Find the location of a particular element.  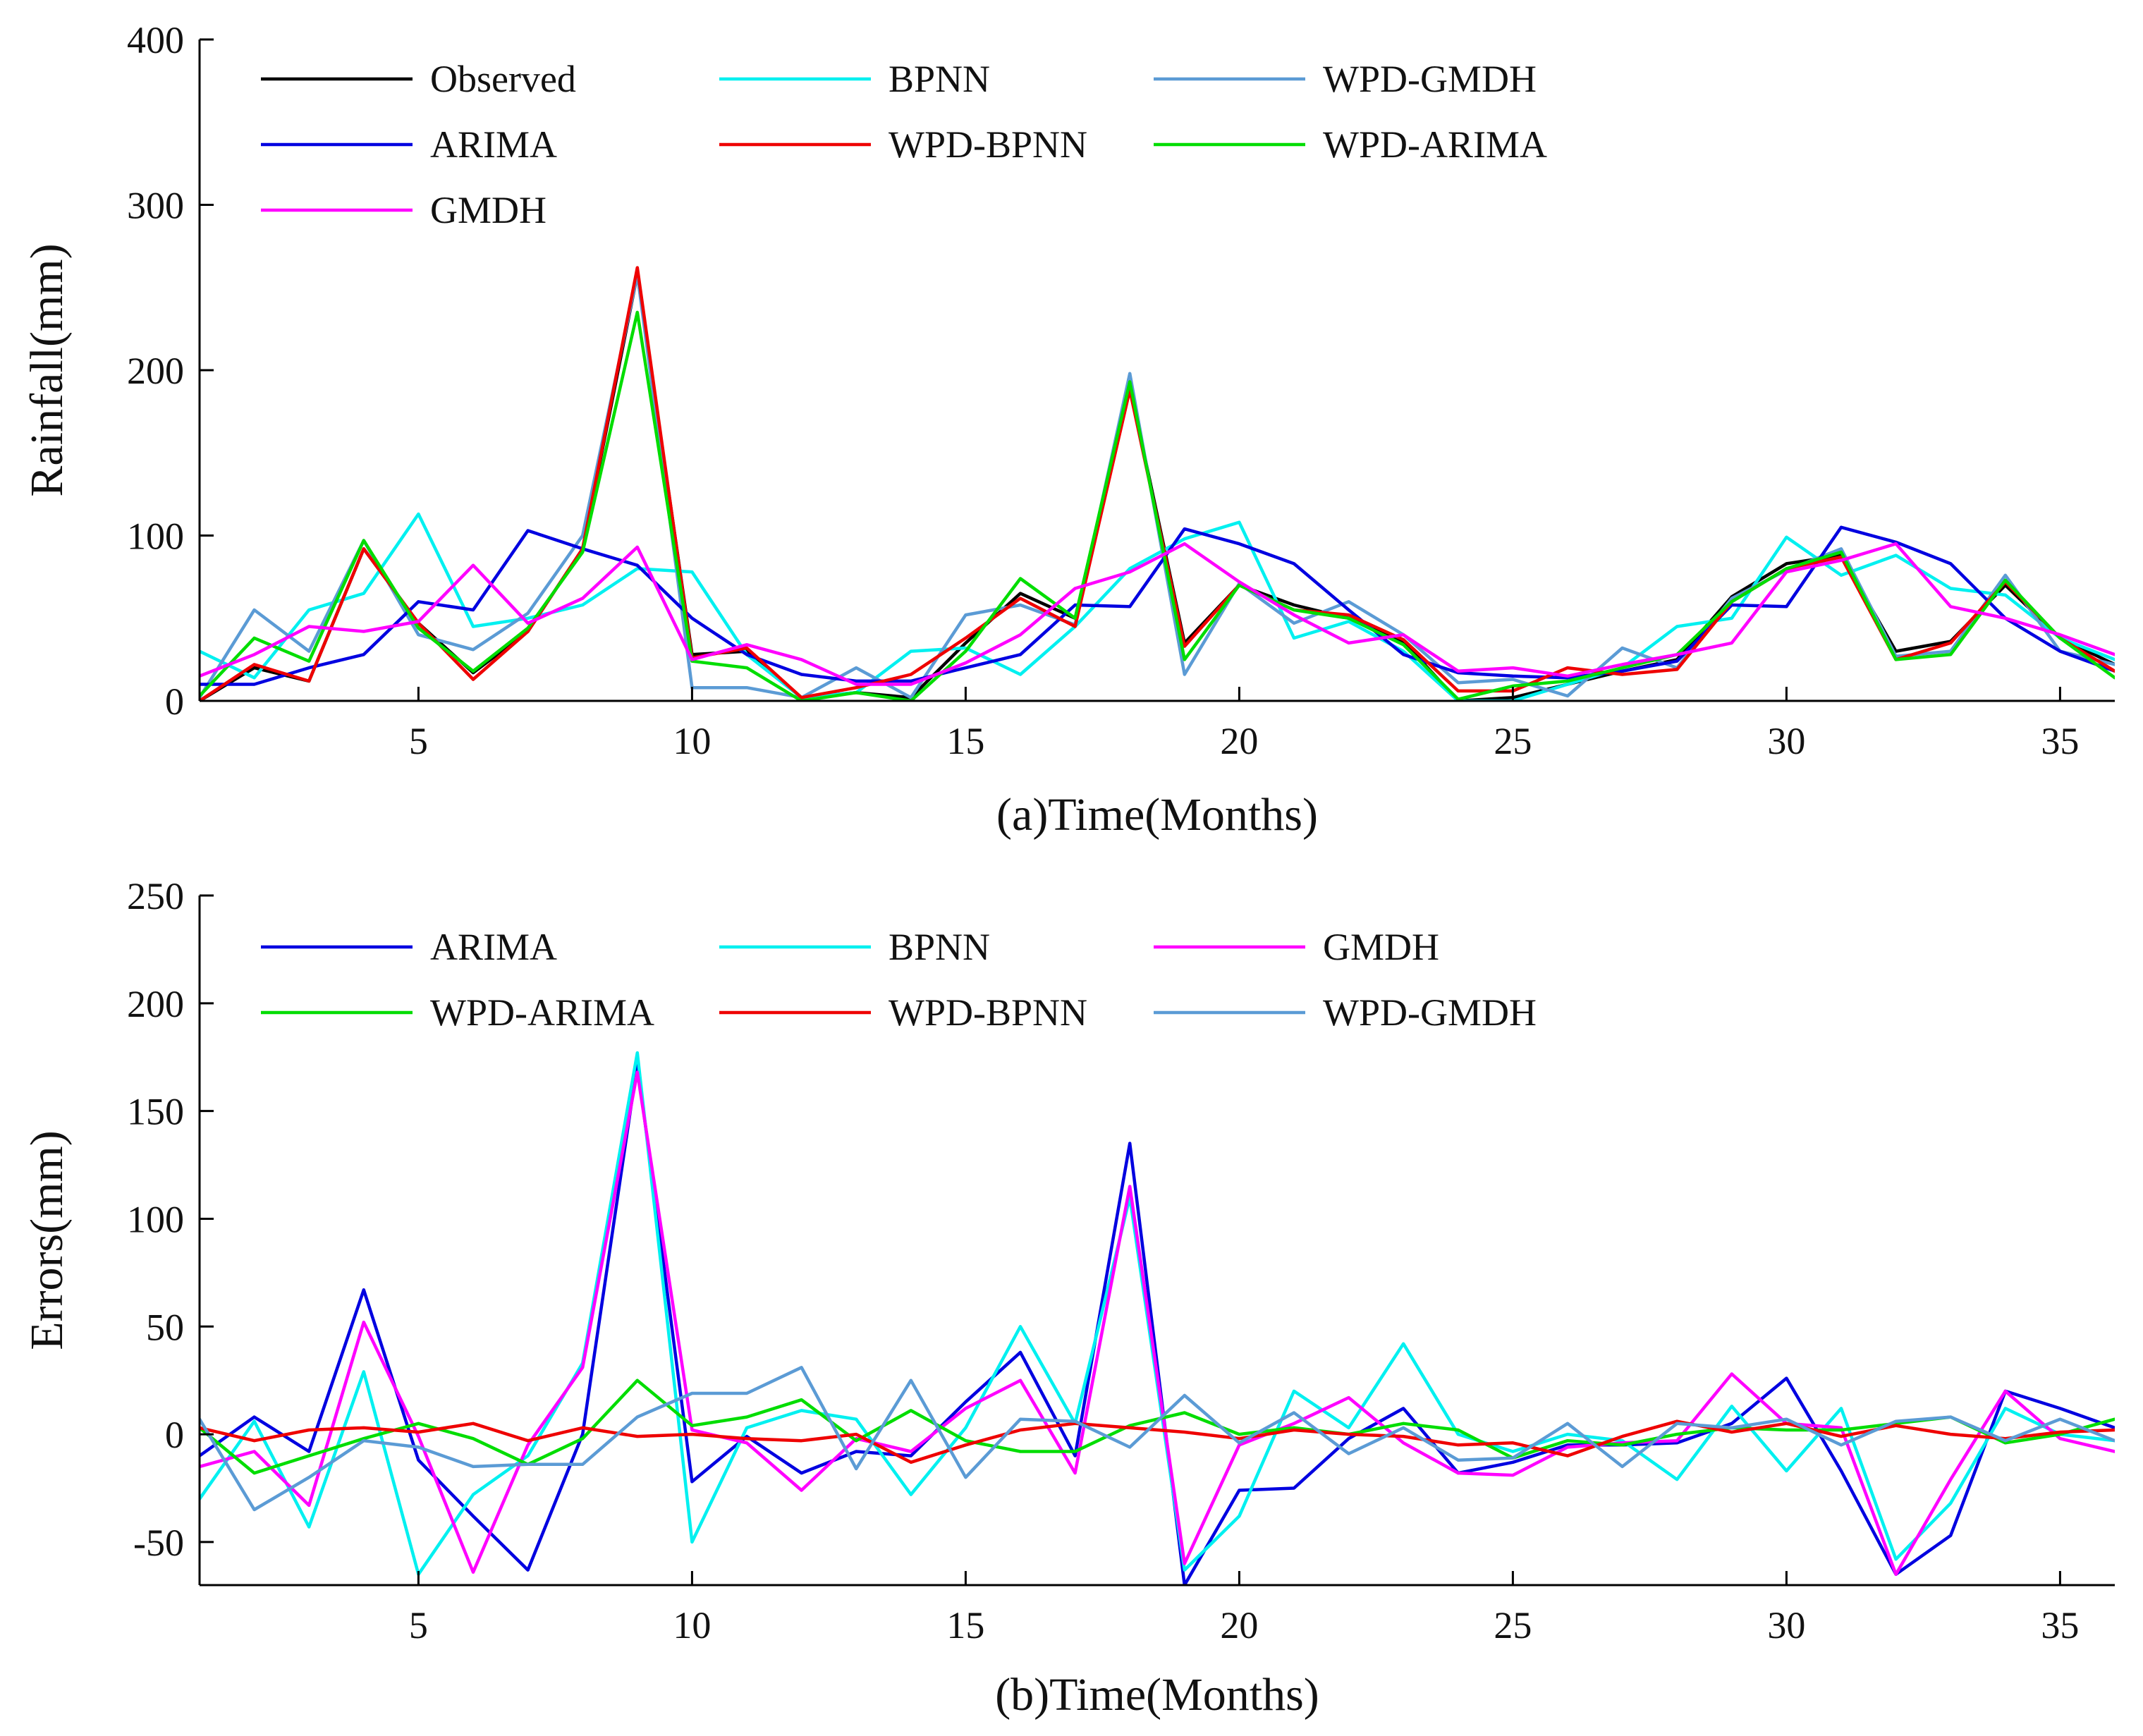

panel-a-series-bpnn is located at coordinates (1157, 606).